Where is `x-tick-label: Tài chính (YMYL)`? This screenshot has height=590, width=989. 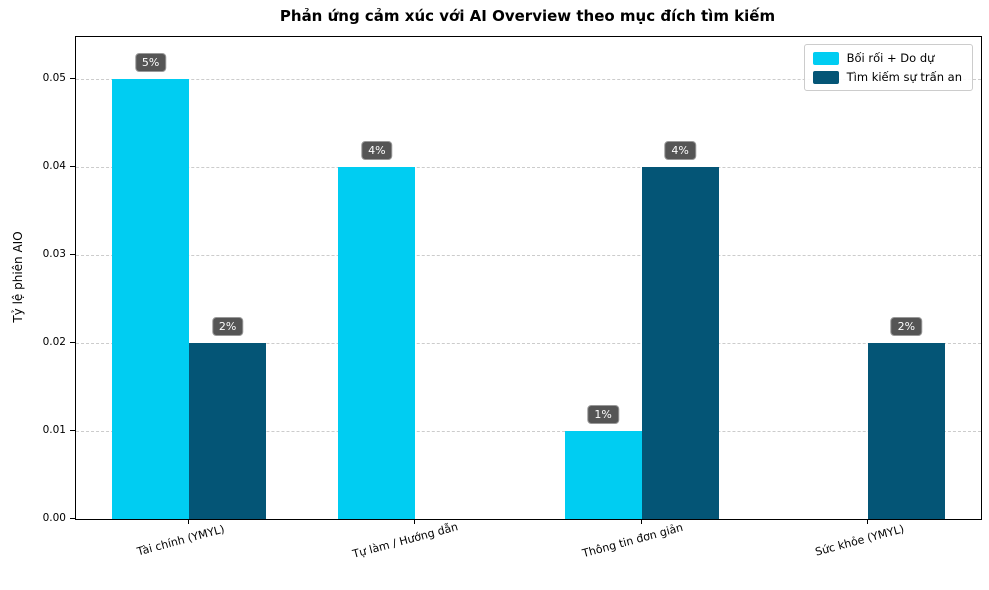
x-tick-label: Tài chính (YMYL) is located at coordinates (181, 540).